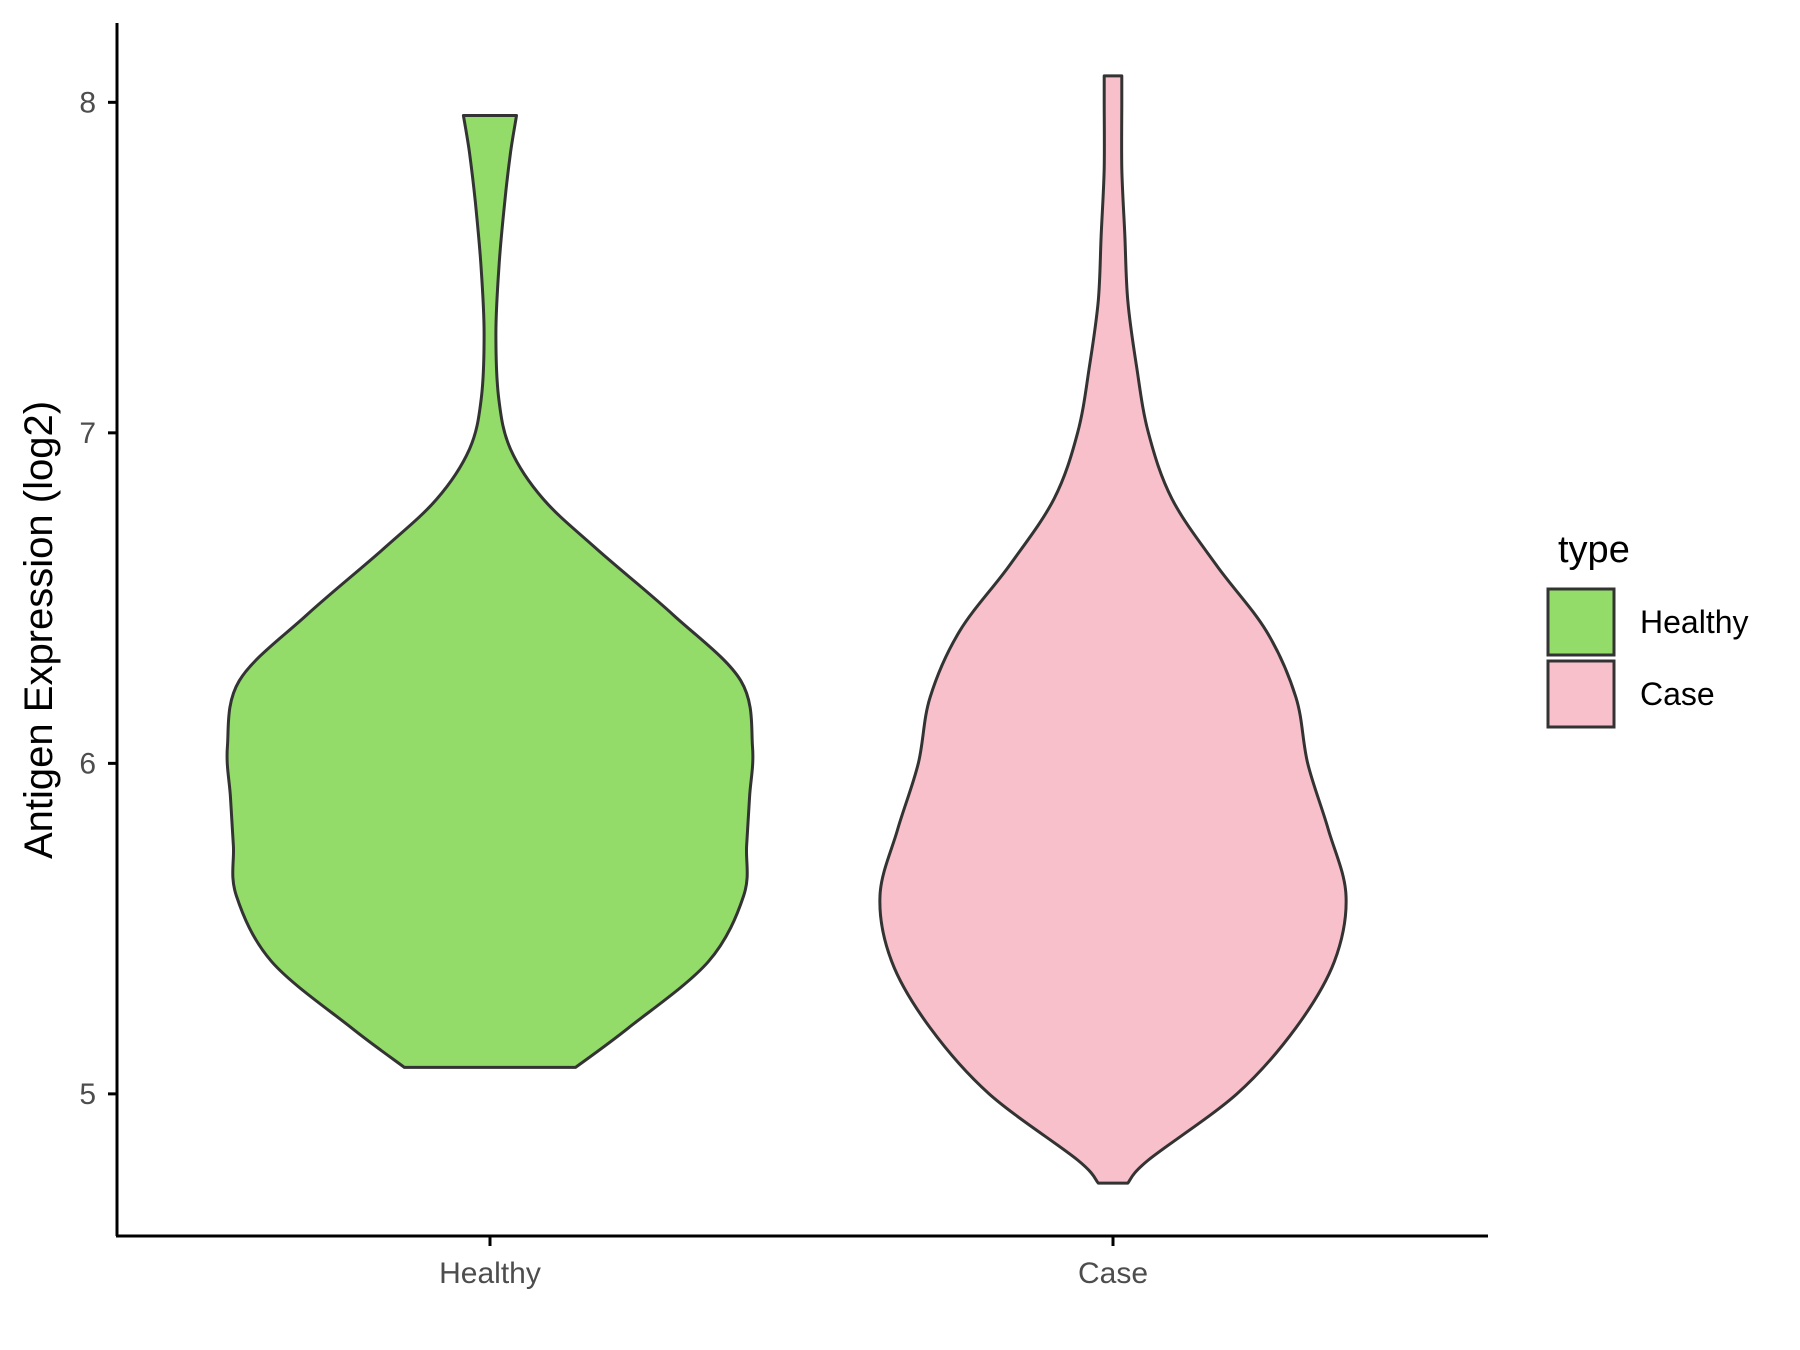  Describe the element at coordinates (87, 433) in the screenshot. I see `y-tick-label: 7` at that location.